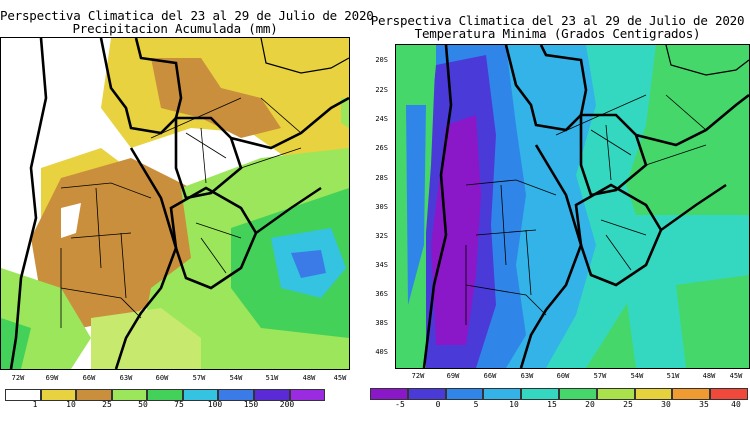 The image size is (750, 422). What do you see at coordinates (666, 404) in the screenshot?
I see `colorbar-tick: 30` at bounding box center [666, 404].